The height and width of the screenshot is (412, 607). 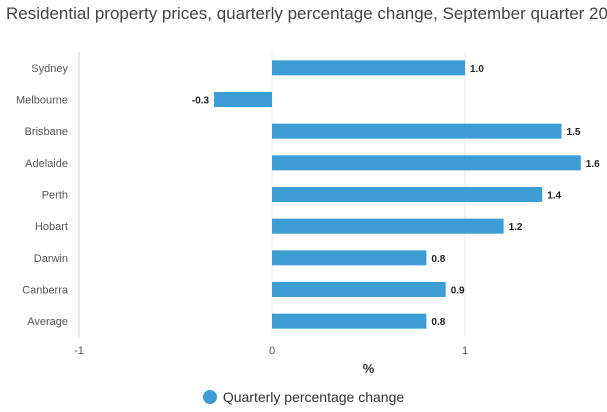 I want to click on data-label: 1.4, so click(x=554, y=196).